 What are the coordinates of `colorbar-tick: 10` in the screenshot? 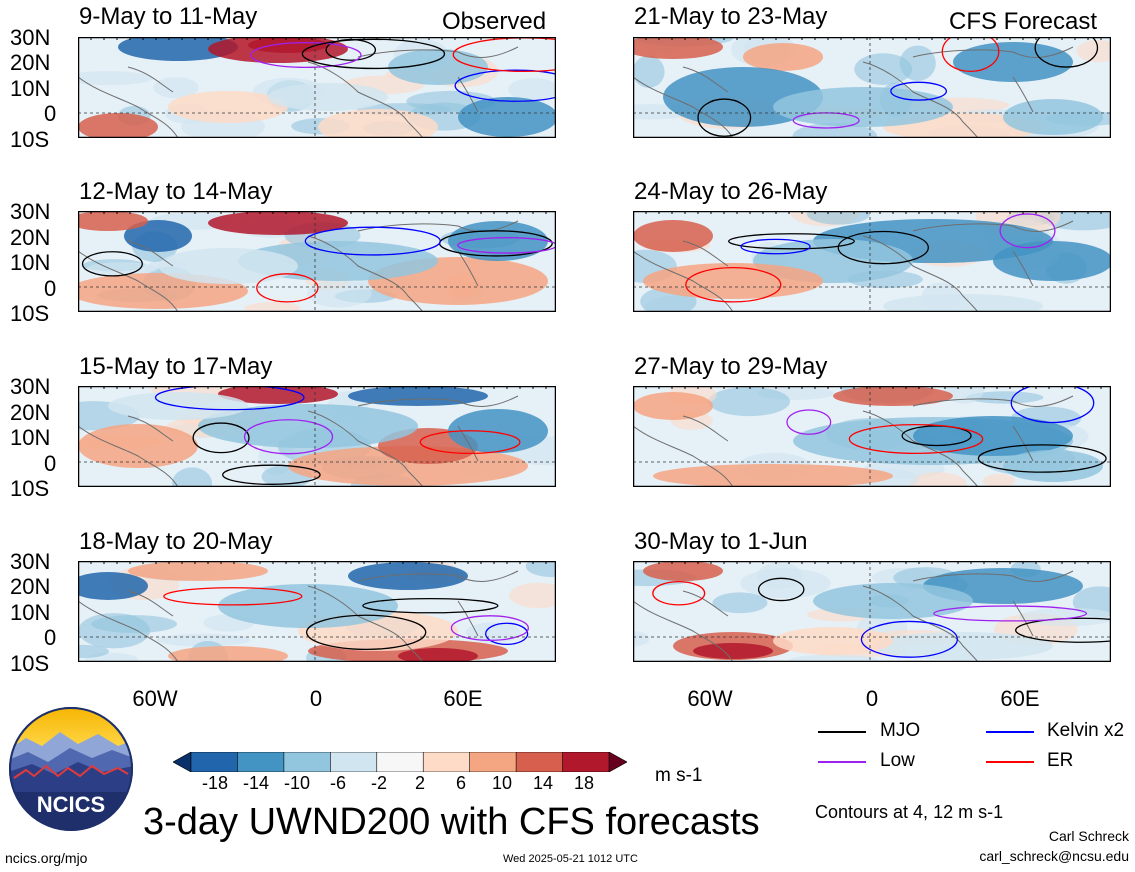 It's located at (502, 783).